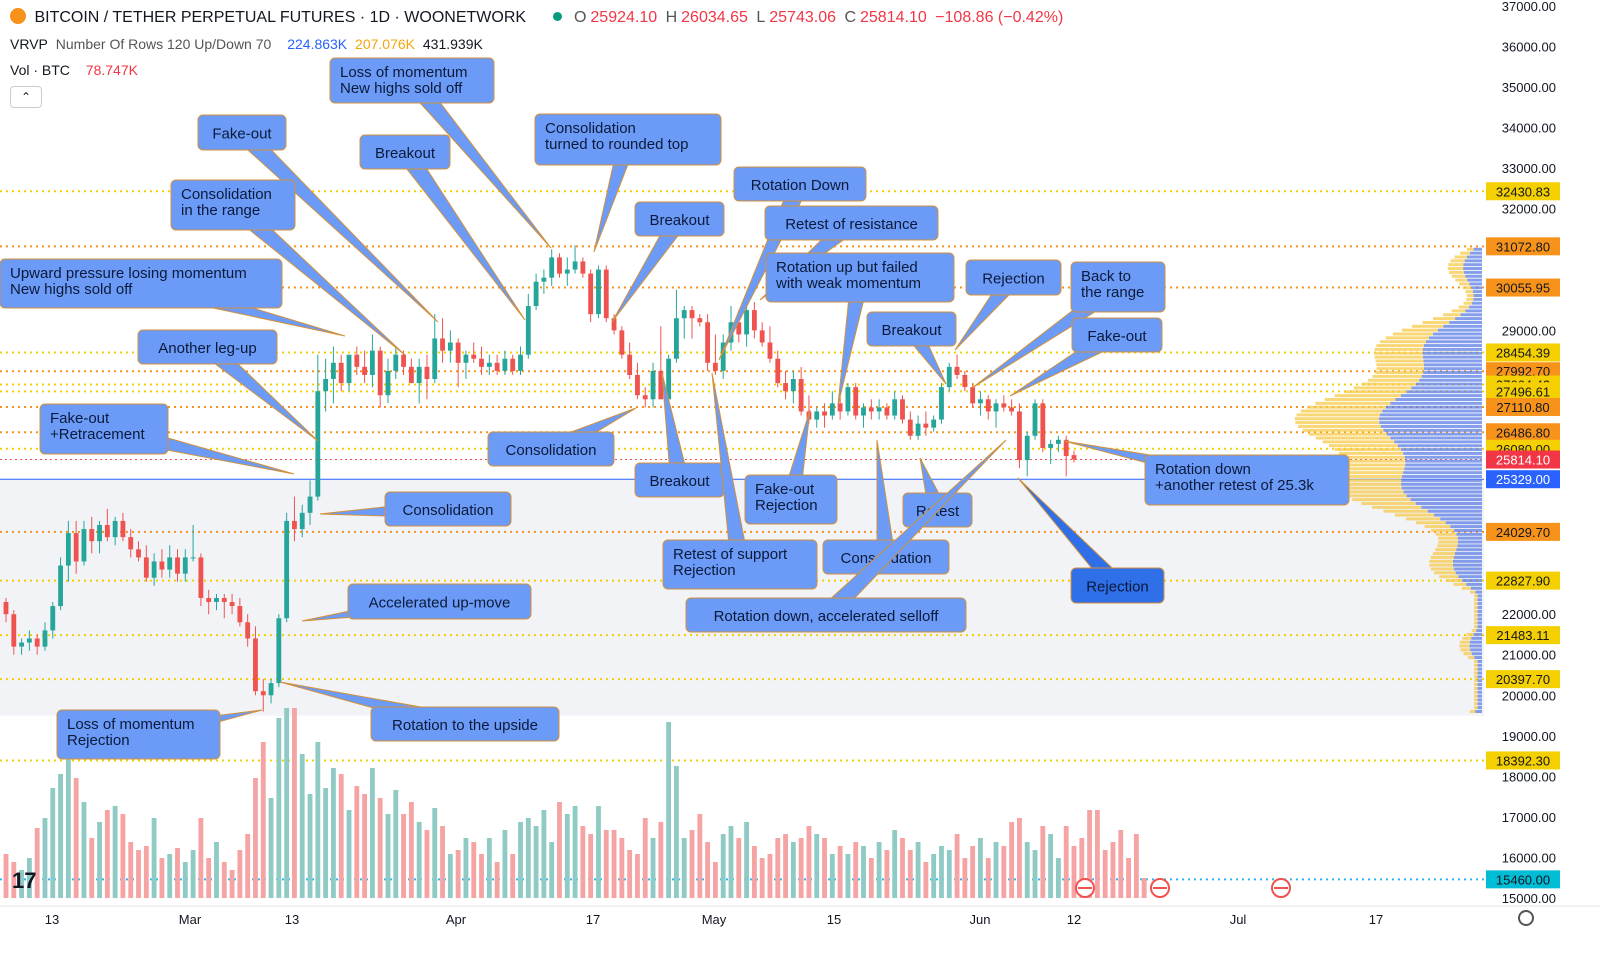  Describe the element at coordinates (317, 44) in the screenshot. I see `vrvp-up-value: 224.863K` at that location.